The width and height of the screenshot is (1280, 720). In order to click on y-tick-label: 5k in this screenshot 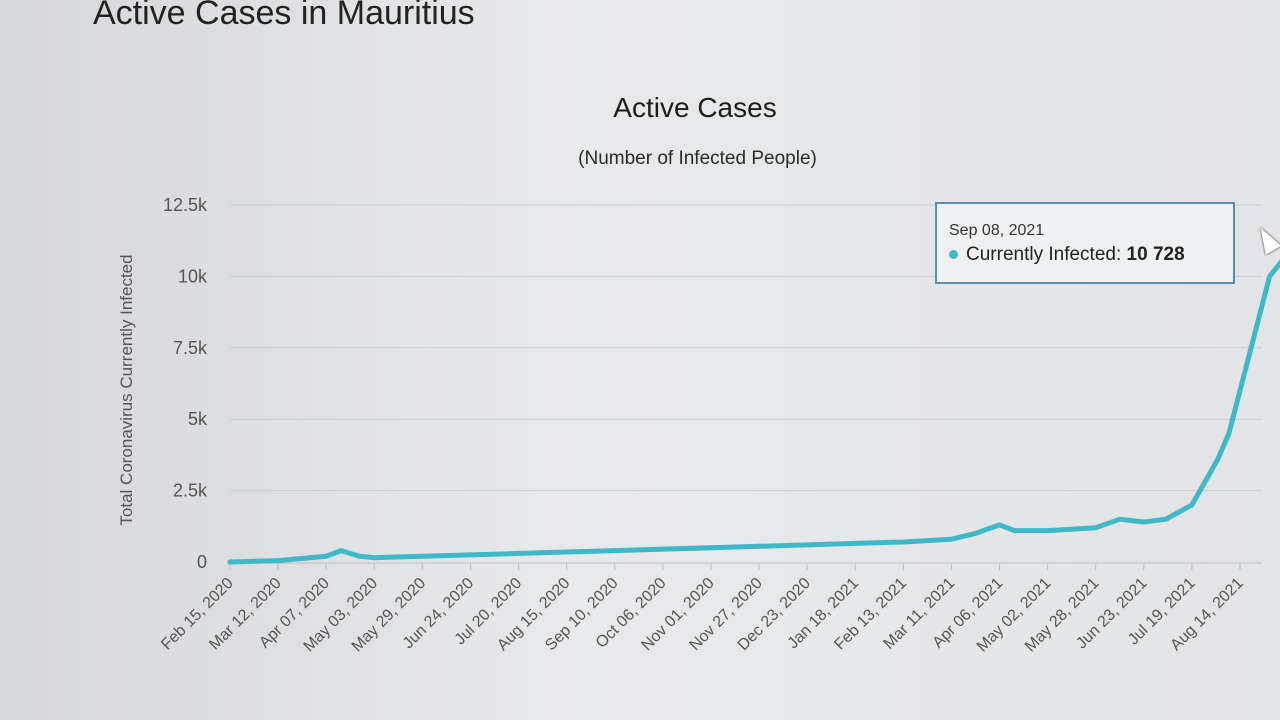, I will do `click(198, 419)`.